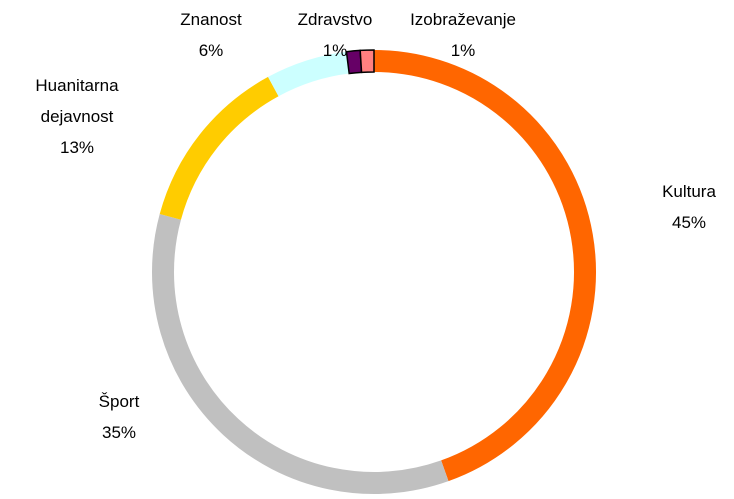  What do you see at coordinates (211, 19) in the screenshot?
I see `category-label: Znanost` at bounding box center [211, 19].